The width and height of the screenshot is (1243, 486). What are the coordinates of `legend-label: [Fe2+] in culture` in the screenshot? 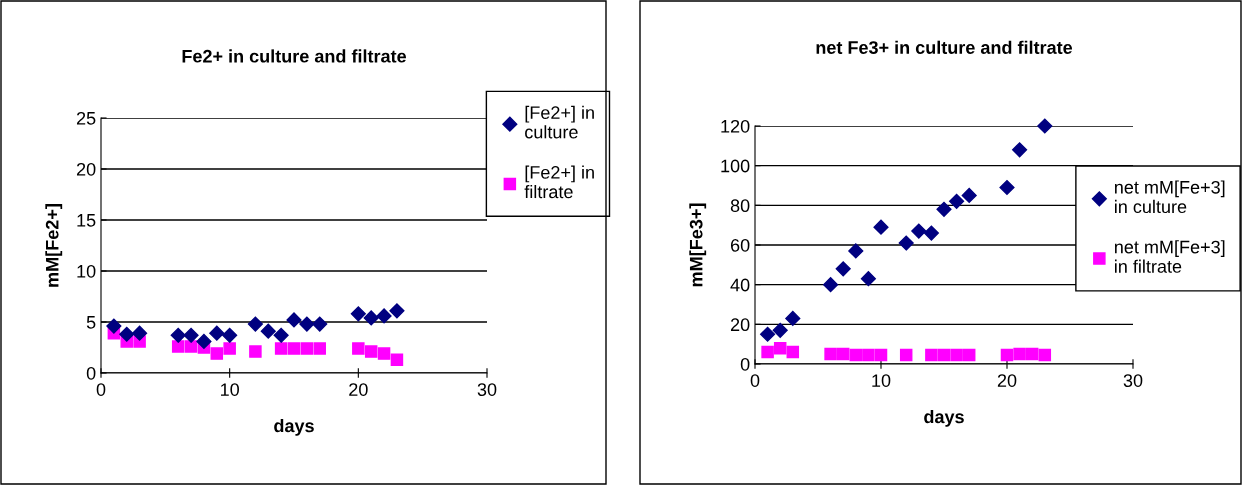 It's located at (559, 122).